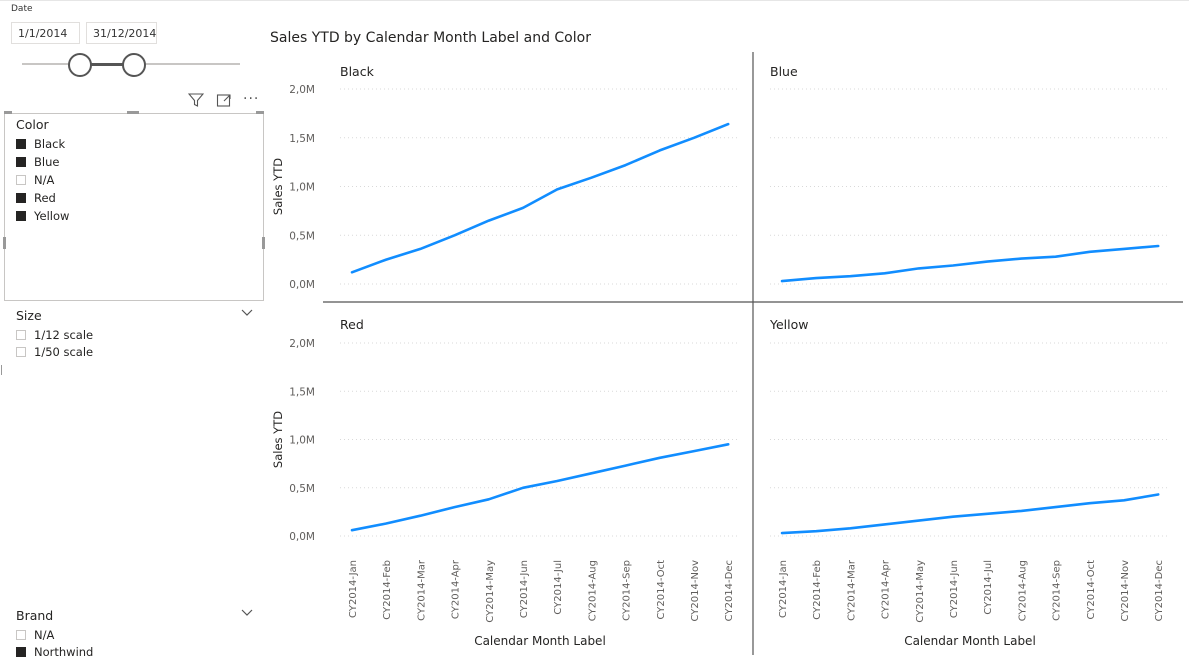  I want to click on resize-handle-left, so click(4, 243).